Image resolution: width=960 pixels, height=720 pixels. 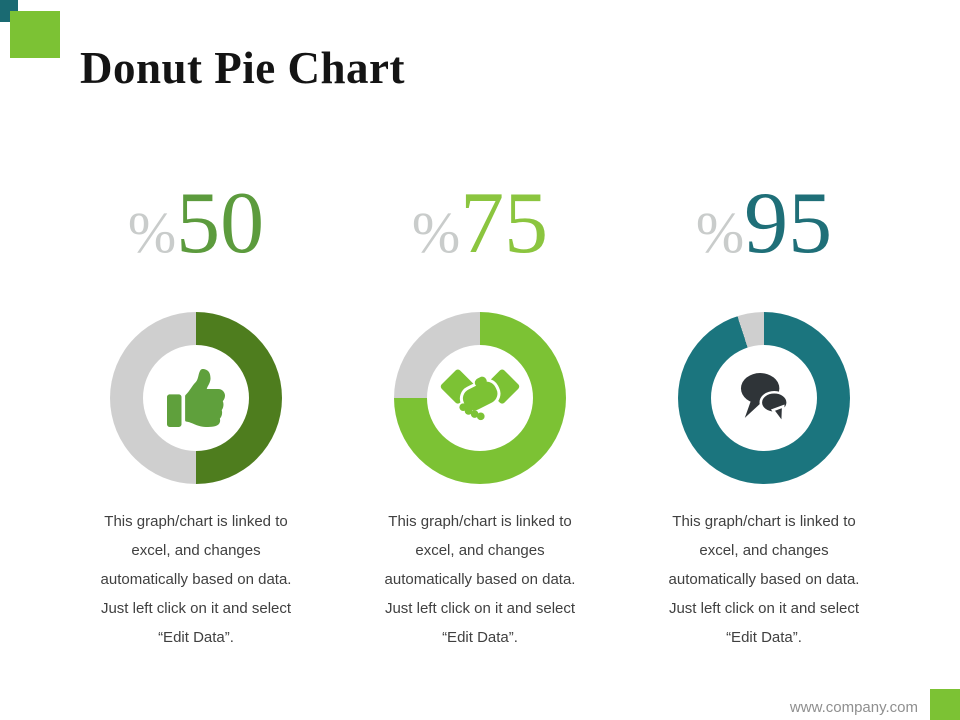 I want to click on corner-accent-square, so click(x=945, y=704).